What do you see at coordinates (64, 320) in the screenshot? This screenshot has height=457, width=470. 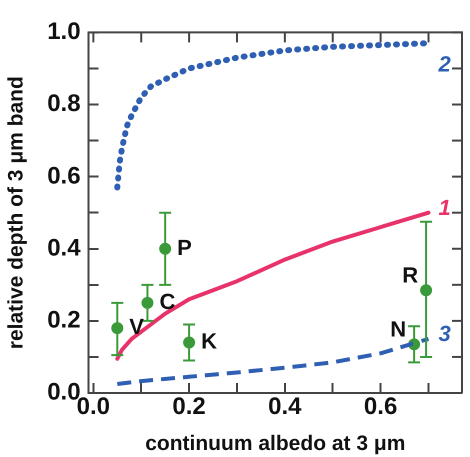 I see `y-tick-label: 0.2` at bounding box center [64, 320].